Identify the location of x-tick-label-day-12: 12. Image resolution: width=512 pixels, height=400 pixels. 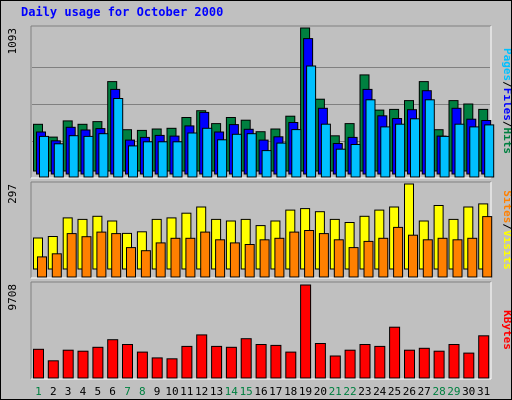
(201, 391).